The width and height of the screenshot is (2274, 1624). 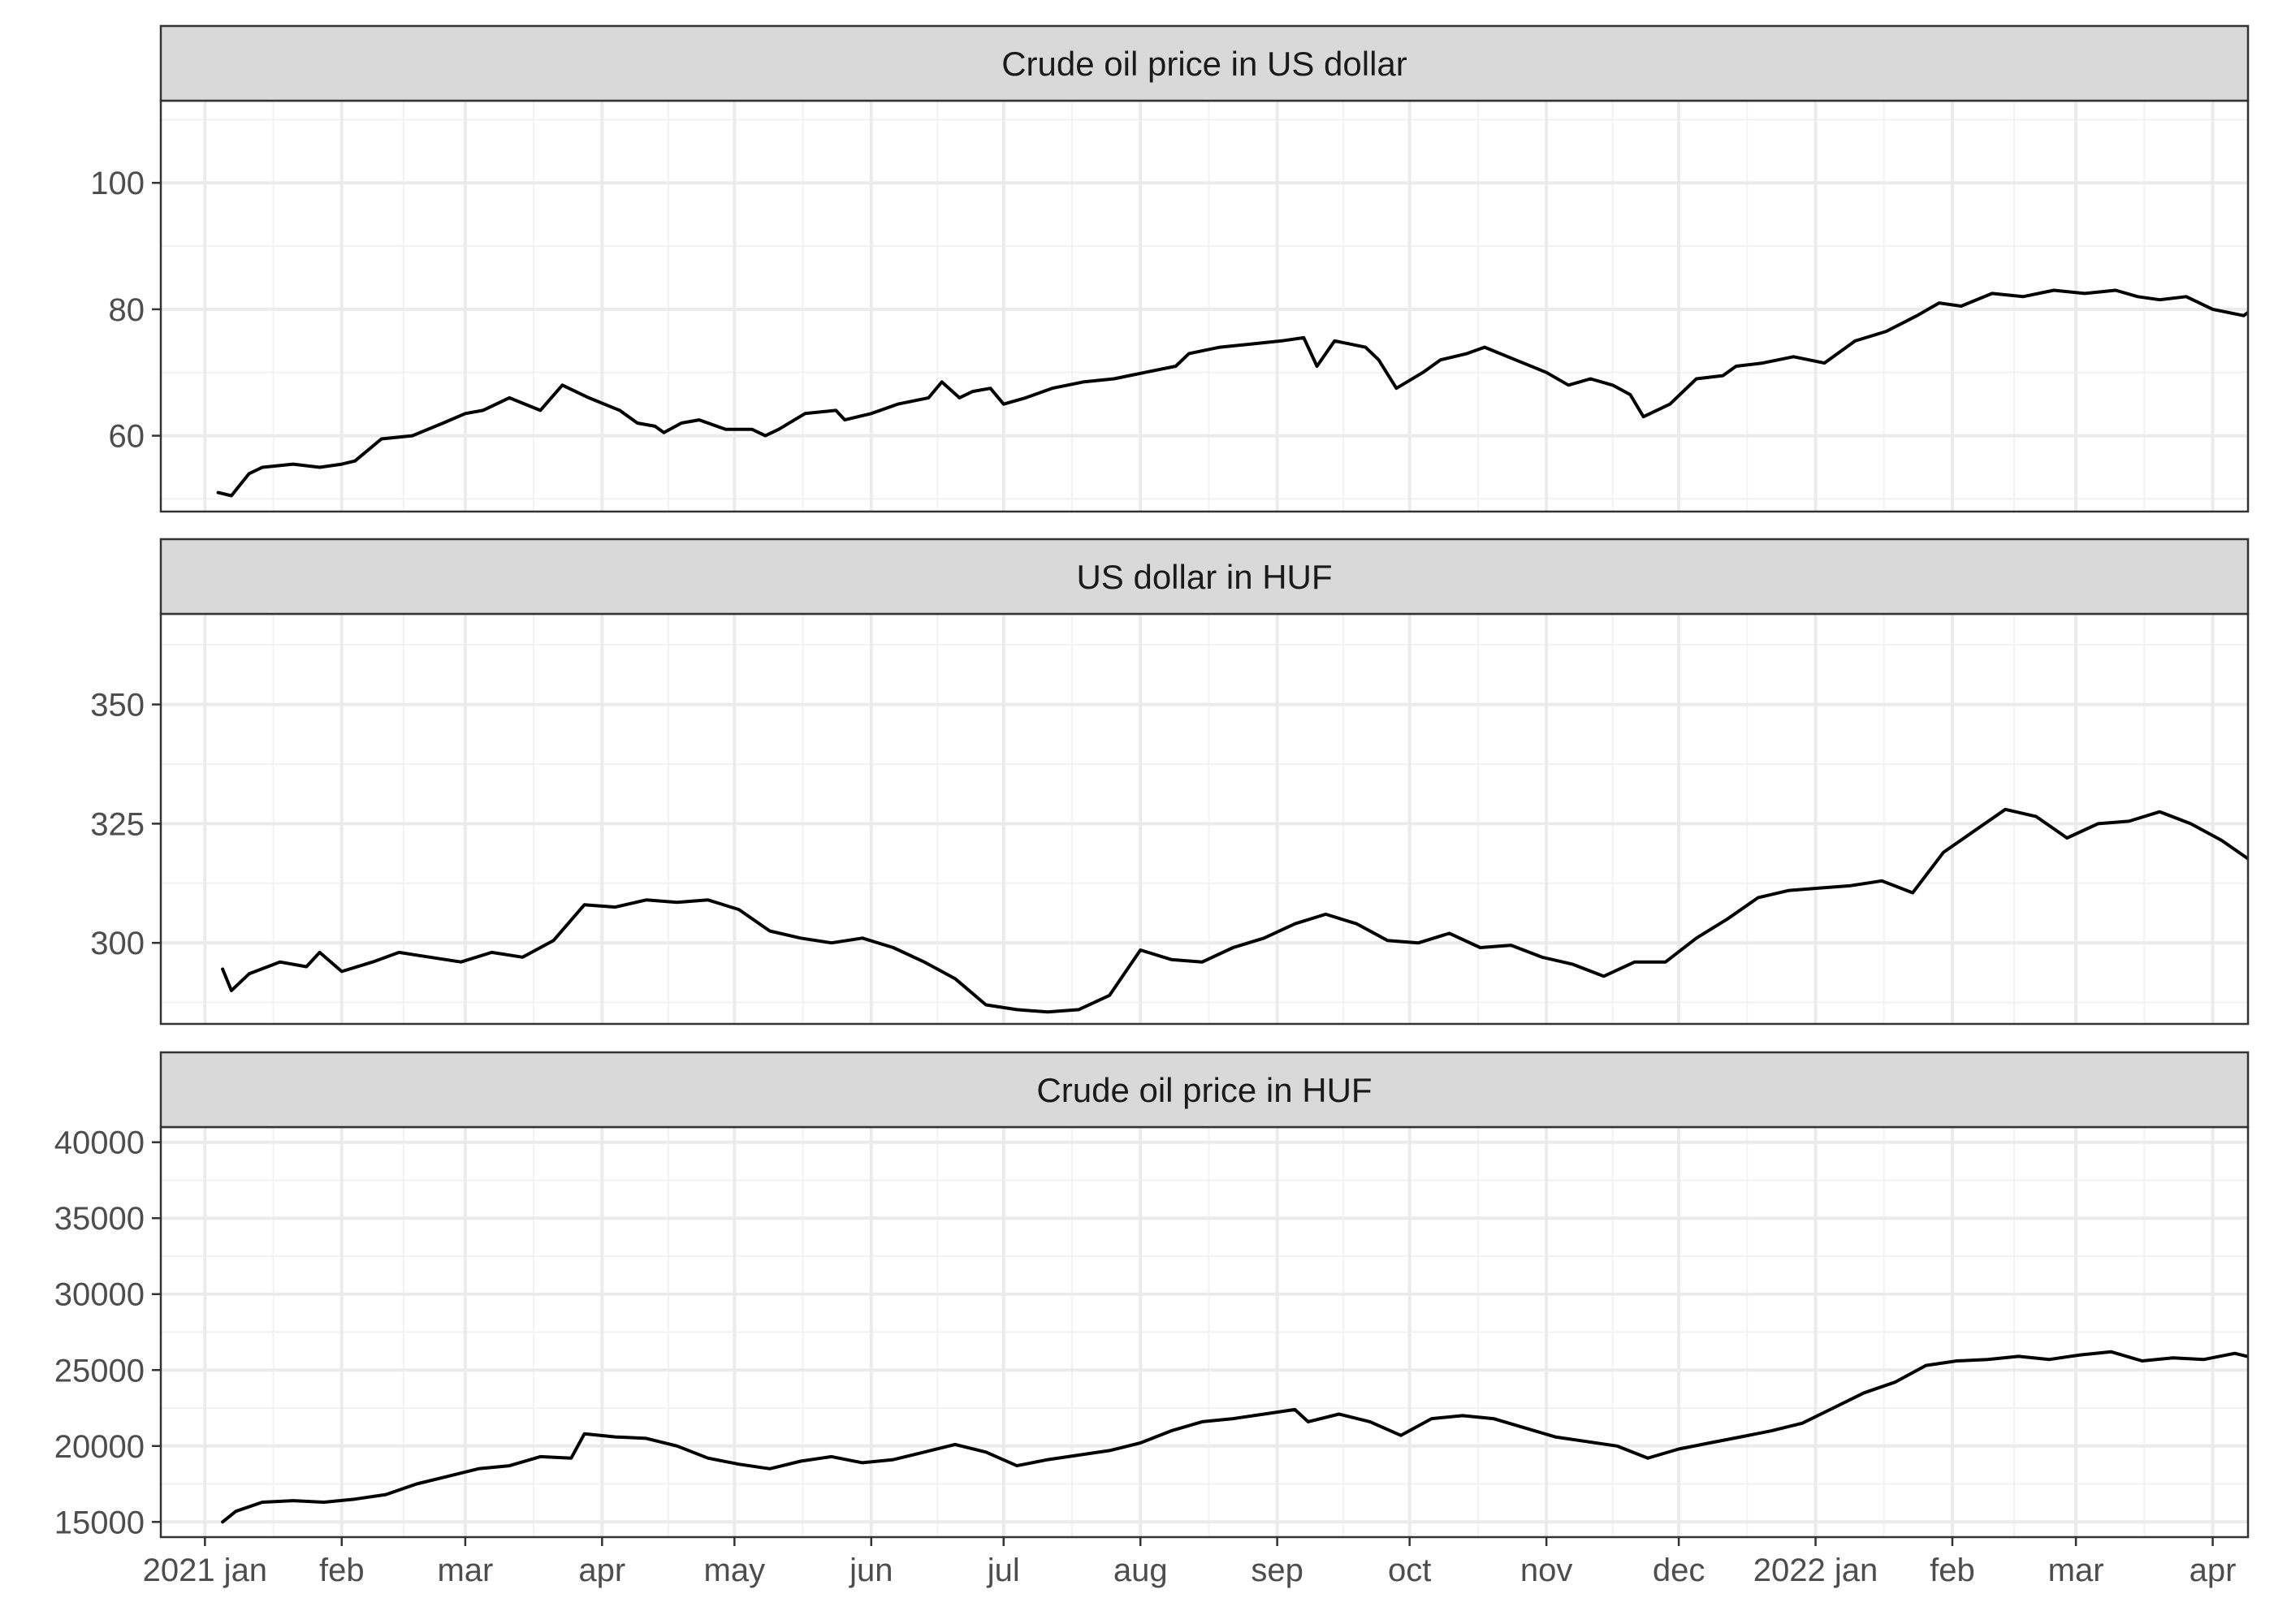 I want to click on y-tick-label: 350, so click(x=118, y=705).